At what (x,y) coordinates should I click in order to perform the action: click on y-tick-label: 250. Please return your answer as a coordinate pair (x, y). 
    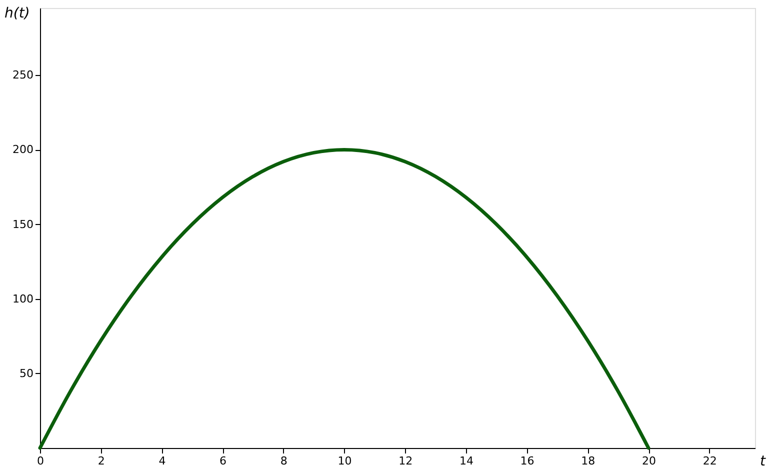
    Looking at the image, I should click on (23, 75).